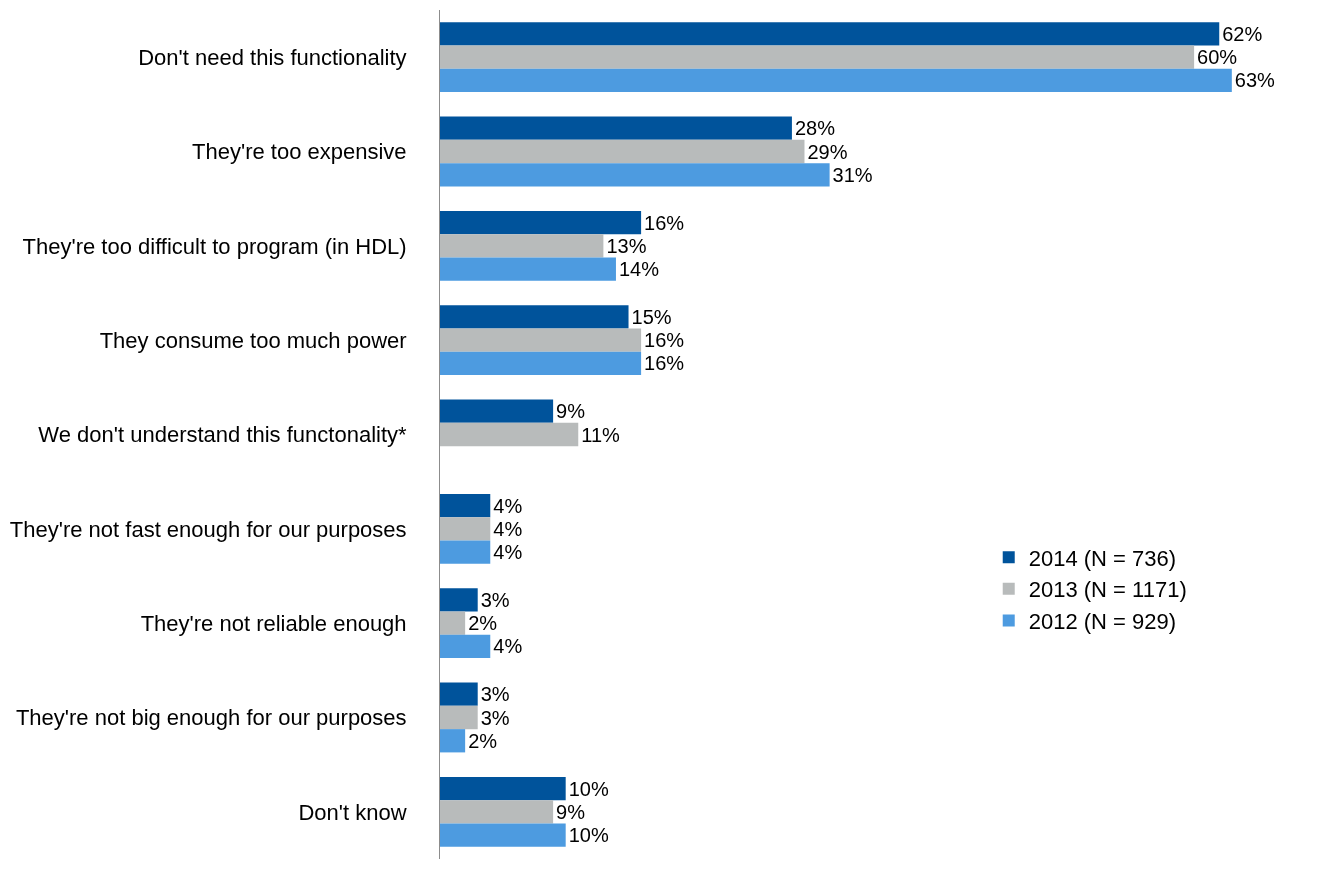  Describe the element at coordinates (1102, 621) in the screenshot. I see `legend-label: 2012 (N = 929)` at that location.